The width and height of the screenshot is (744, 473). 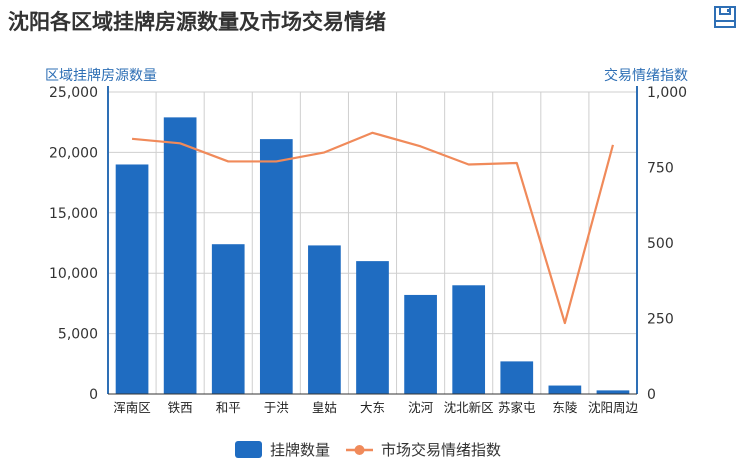 What do you see at coordinates (613, 407) in the screenshot?
I see `x-tick-label: 沈阳周边` at bounding box center [613, 407].